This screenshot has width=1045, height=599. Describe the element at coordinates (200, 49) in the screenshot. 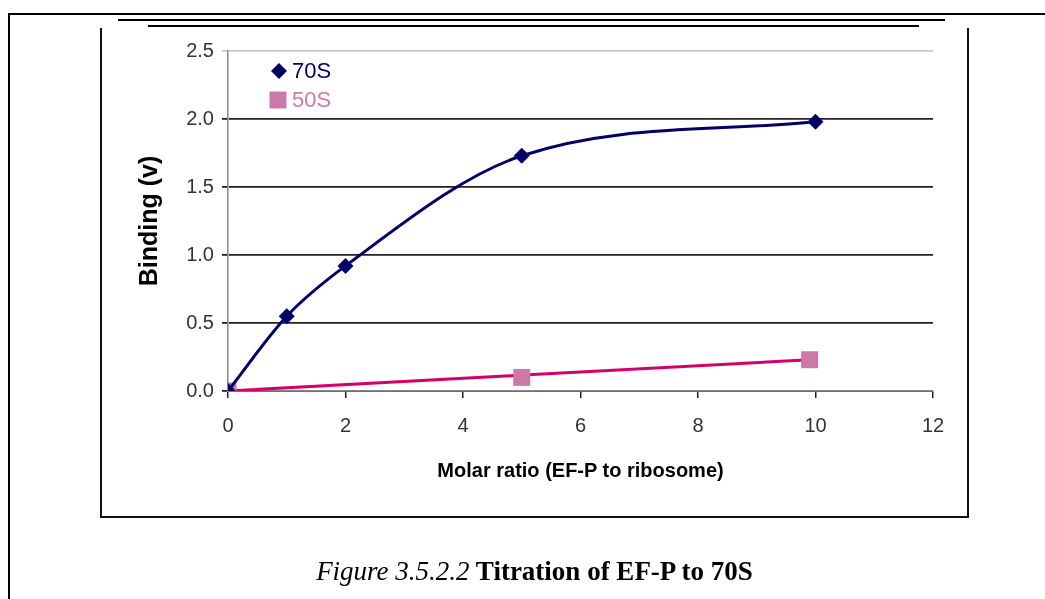

I see `y-tick-label: 2.5` at that location.